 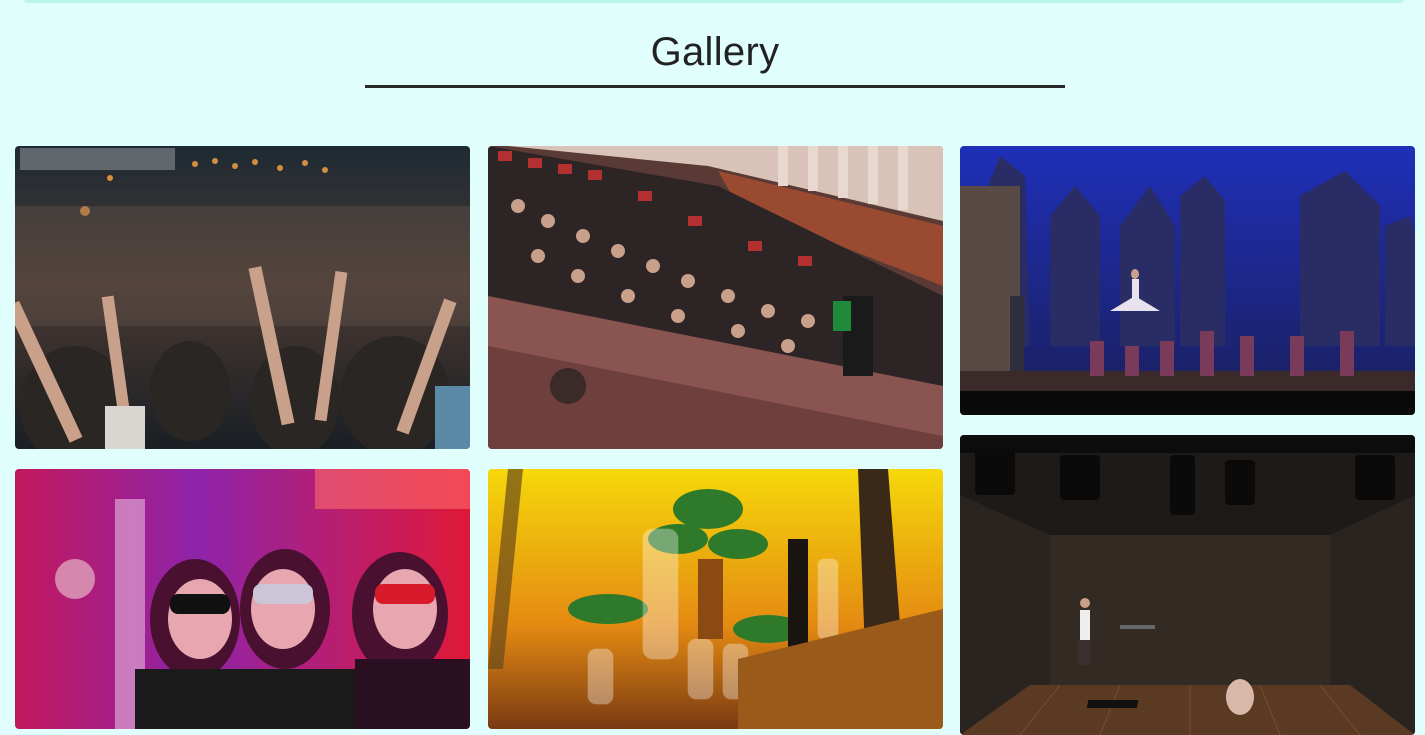 I want to click on gallery-photo-dining-table, so click(x=715, y=599).